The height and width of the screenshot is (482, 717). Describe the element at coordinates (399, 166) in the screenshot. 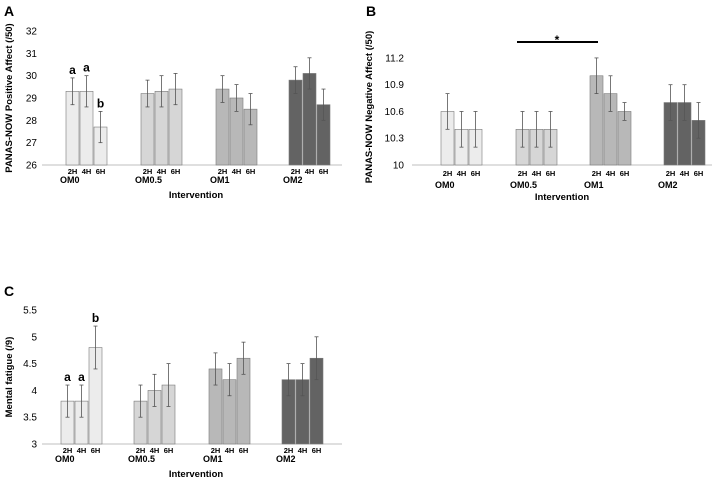

I see `y-tick-label: 10` at that location.